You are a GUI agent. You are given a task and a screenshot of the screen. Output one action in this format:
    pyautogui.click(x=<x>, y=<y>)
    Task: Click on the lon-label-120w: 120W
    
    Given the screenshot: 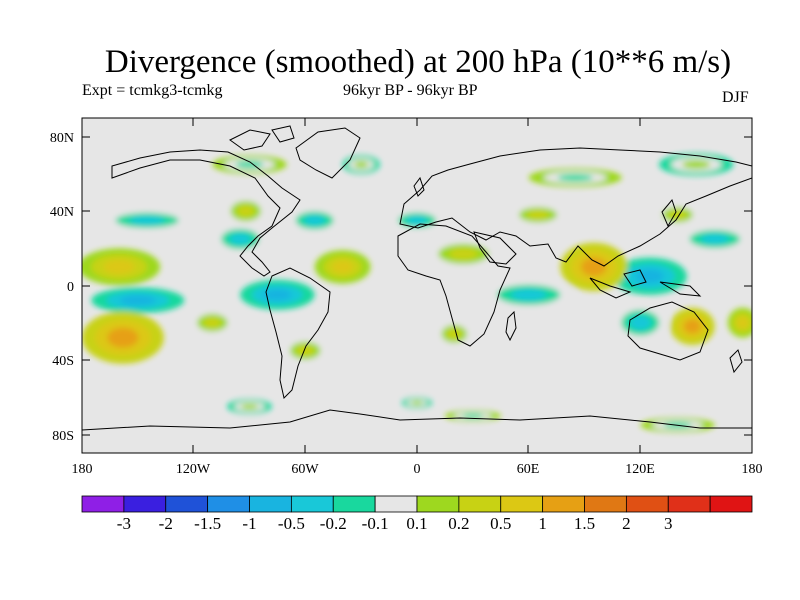 What is the action you would take?
    pyautogui.click(x=193, y=469)
    